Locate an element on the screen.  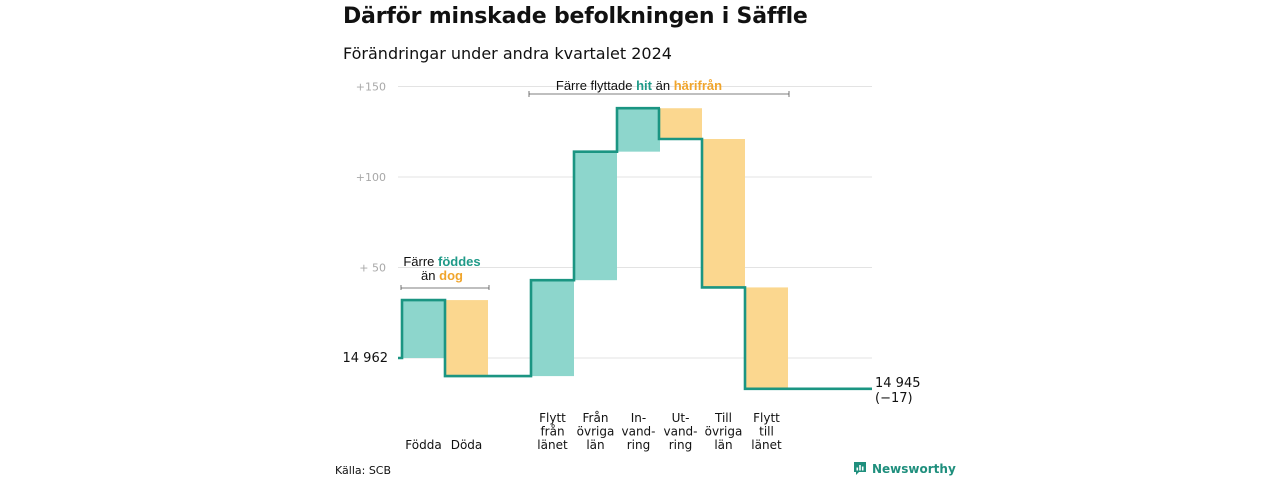
category-label: till is located at coordinates (766, 432).